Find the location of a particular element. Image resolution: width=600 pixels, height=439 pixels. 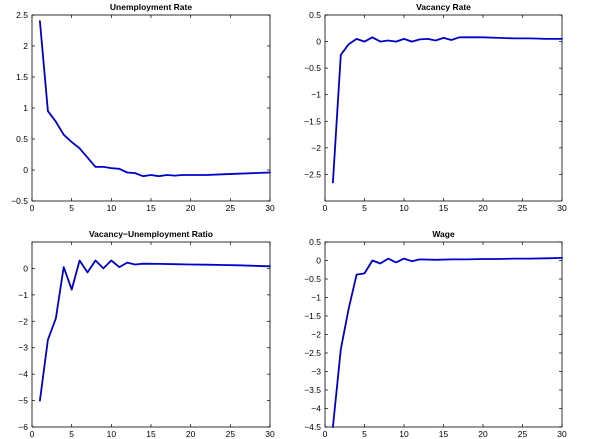

y-tick-label: −6 is located at coordinates (23, 427).